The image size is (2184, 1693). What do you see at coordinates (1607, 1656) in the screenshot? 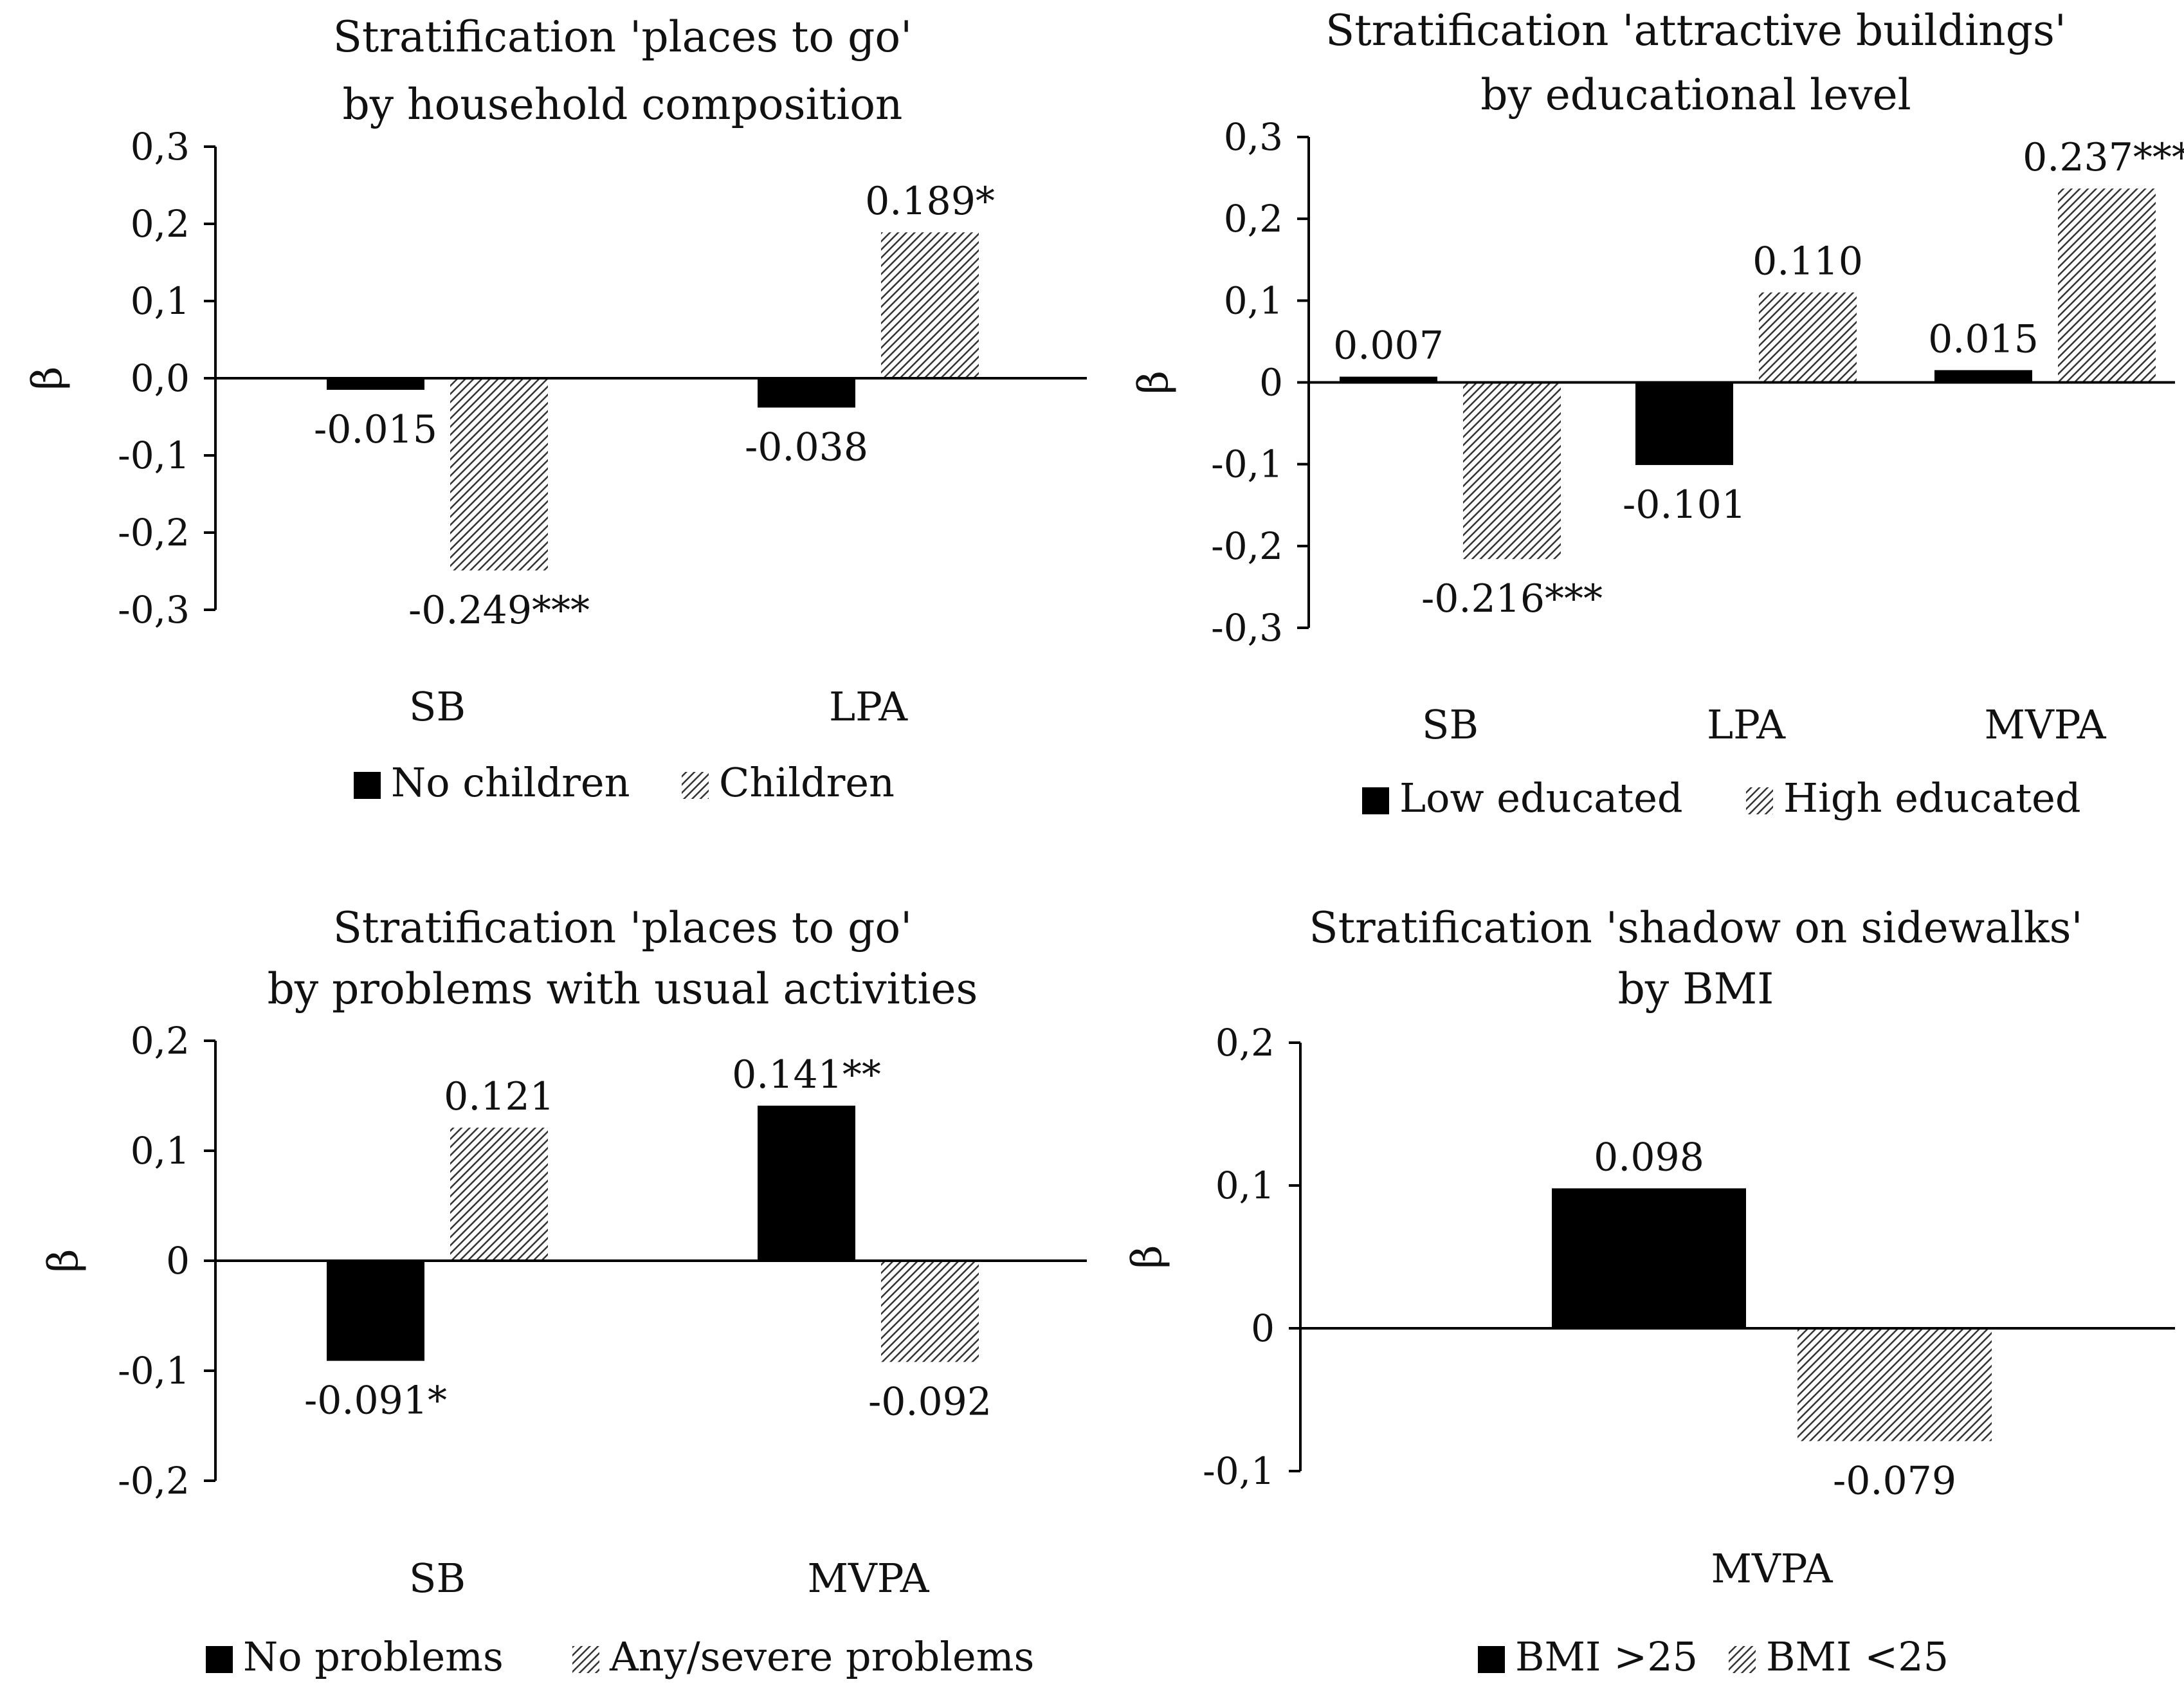
I see `legend-label: BMI >25` at bounding box center [1607, 1656].